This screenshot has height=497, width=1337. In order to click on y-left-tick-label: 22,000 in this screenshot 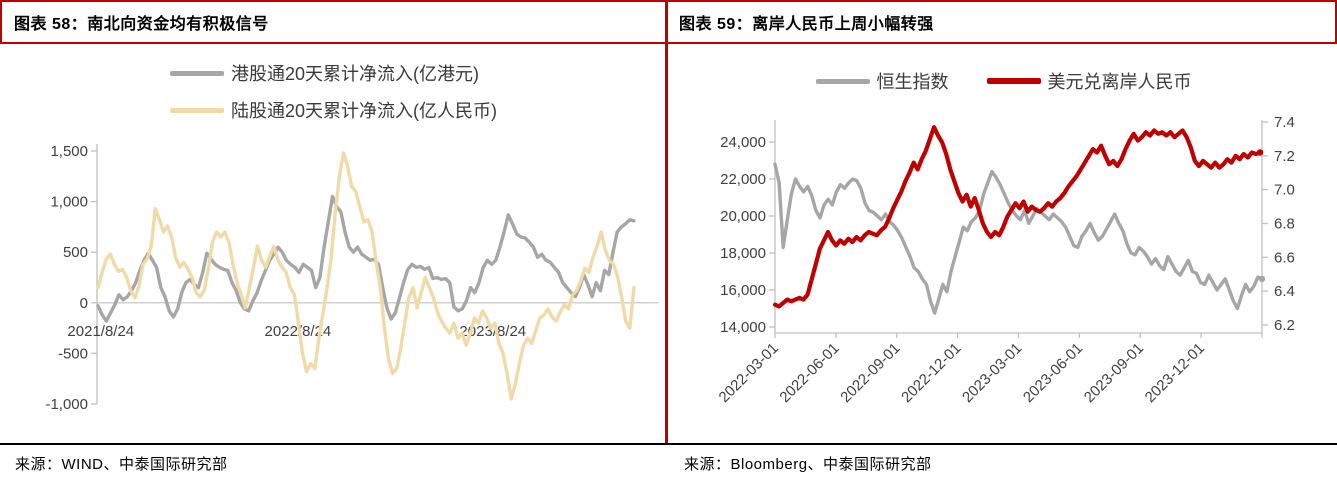, I will do `click(743, 179)`.